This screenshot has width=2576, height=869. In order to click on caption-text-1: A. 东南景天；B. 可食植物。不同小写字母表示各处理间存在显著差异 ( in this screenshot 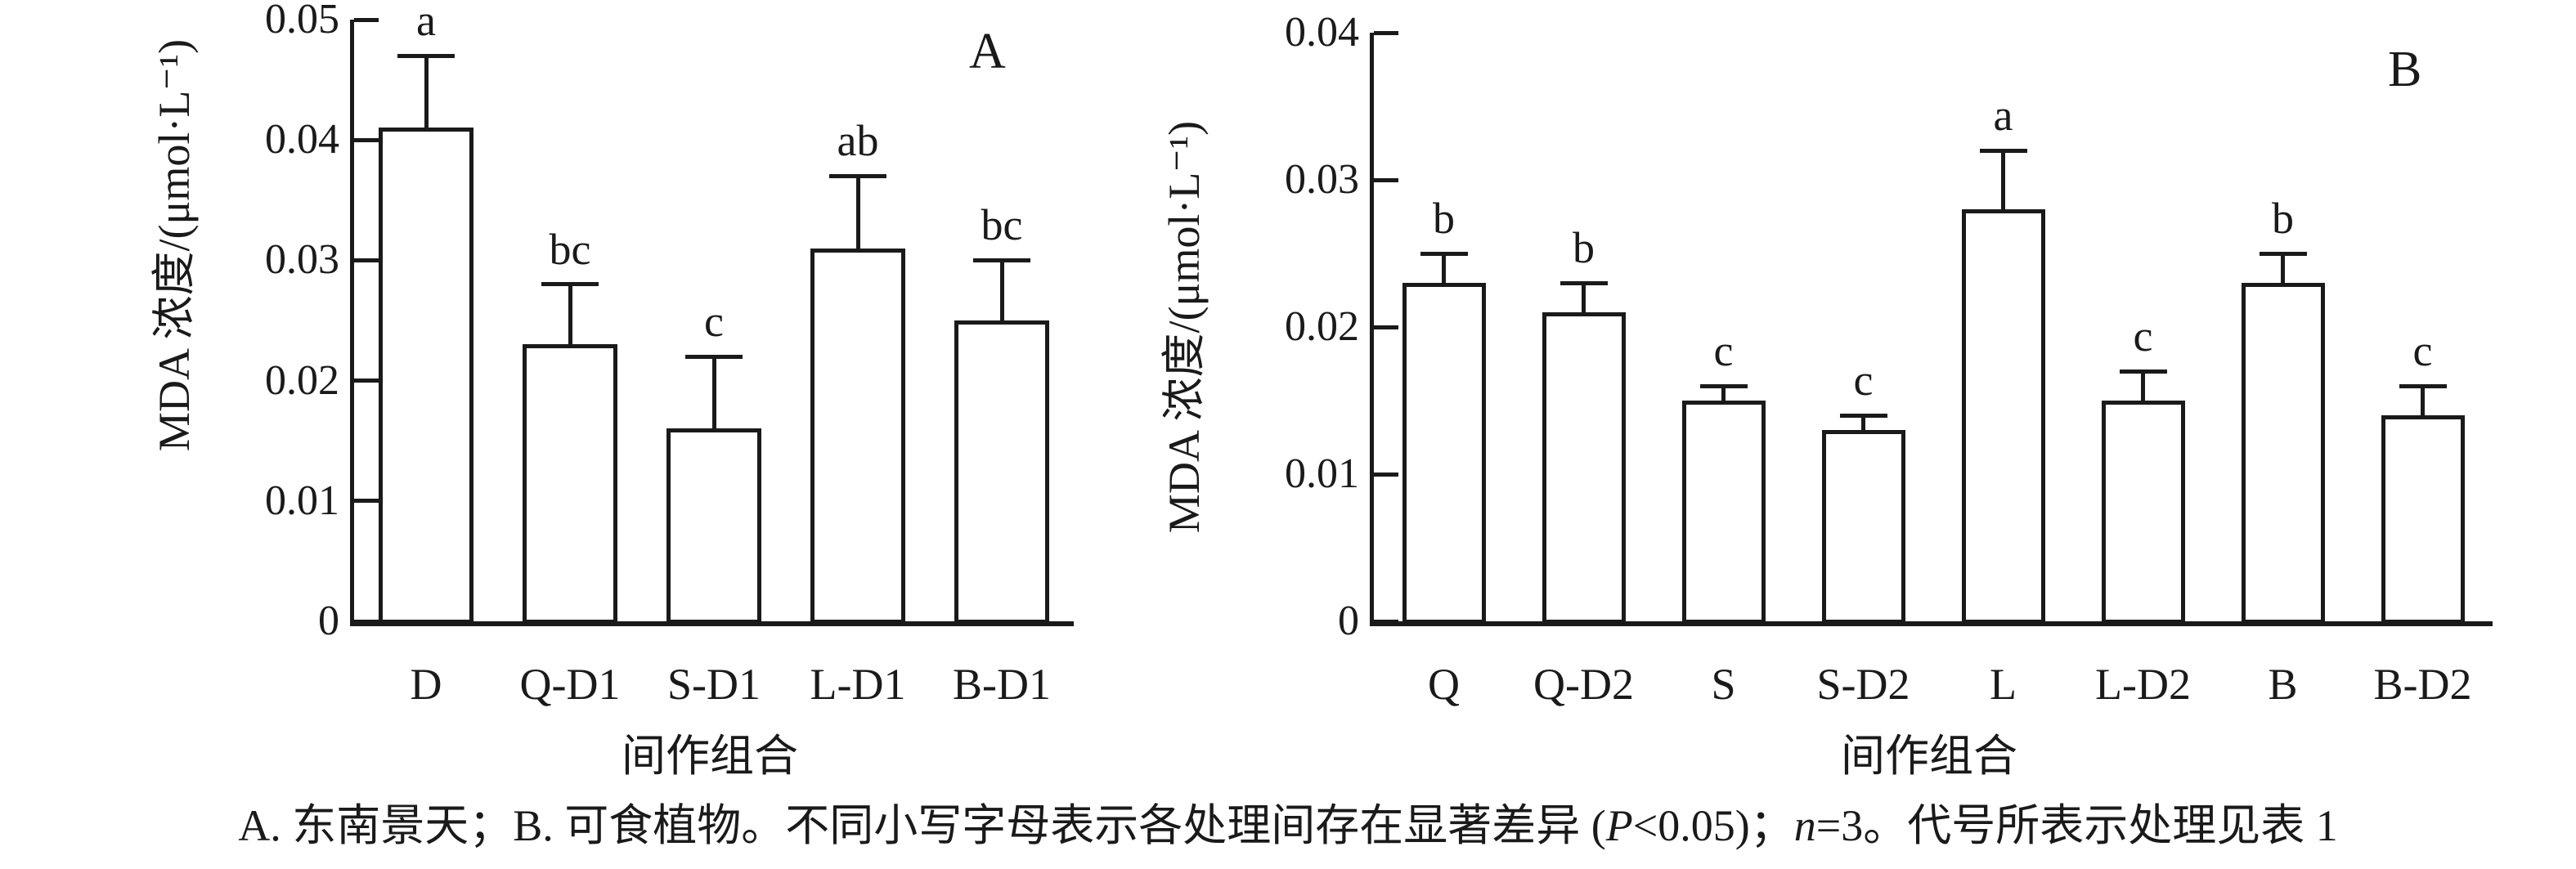, I will do `click(922, 825)`.